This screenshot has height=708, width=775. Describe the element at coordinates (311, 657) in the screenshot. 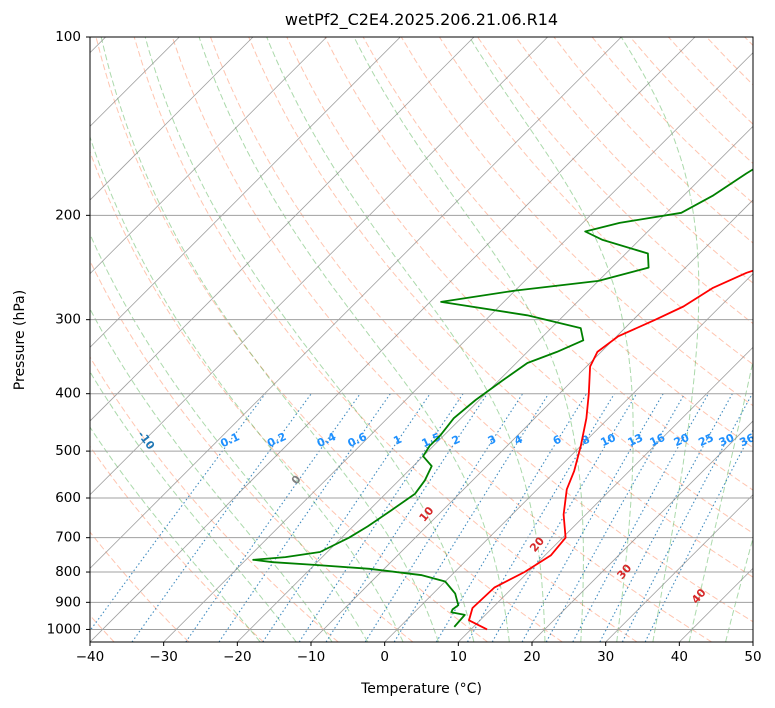

I see `x-tick-label: −10` at that location.